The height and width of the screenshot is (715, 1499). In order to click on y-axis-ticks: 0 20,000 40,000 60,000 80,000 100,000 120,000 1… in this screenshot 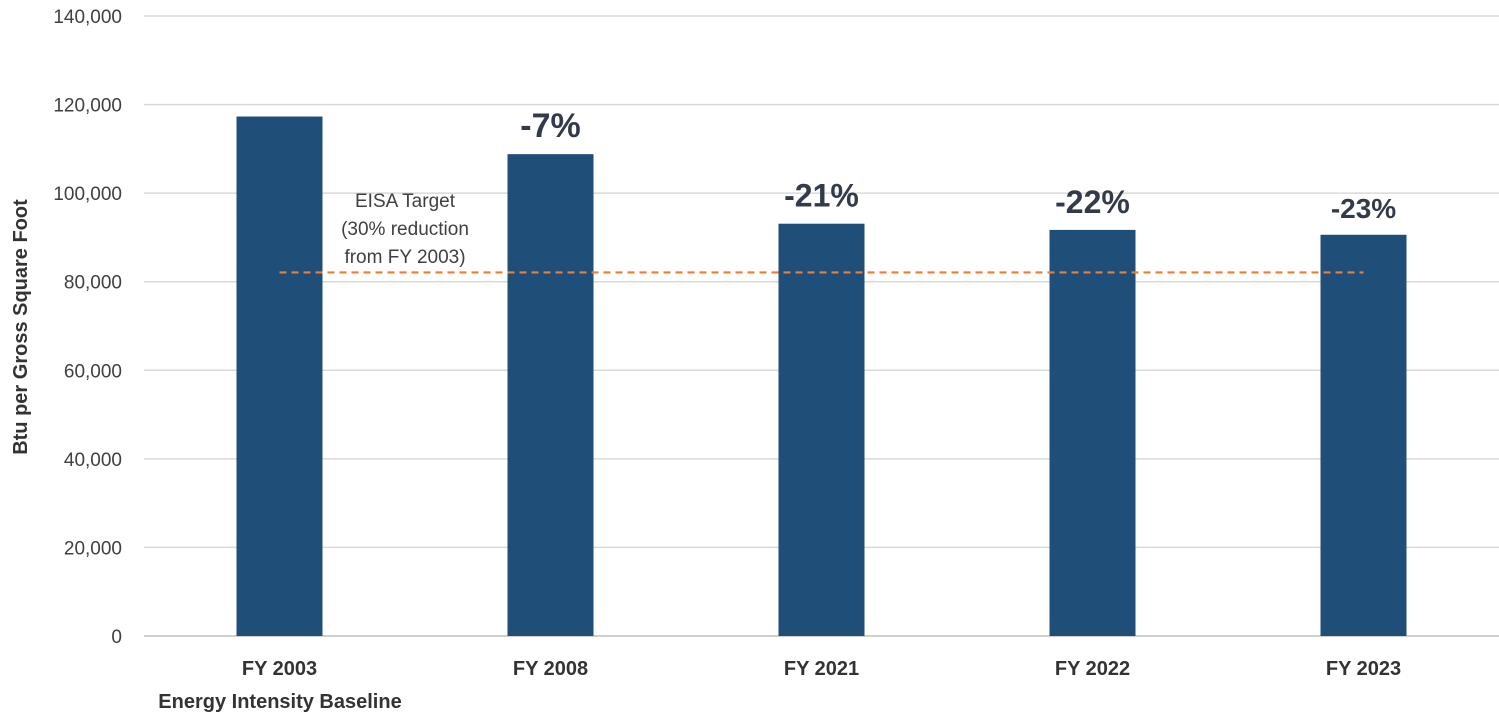, I will do `click(87, 327)`.